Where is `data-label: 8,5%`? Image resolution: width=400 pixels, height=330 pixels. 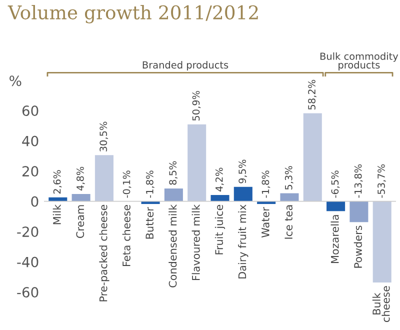 data-label: 8,5% is located at coordinates (173, 173).